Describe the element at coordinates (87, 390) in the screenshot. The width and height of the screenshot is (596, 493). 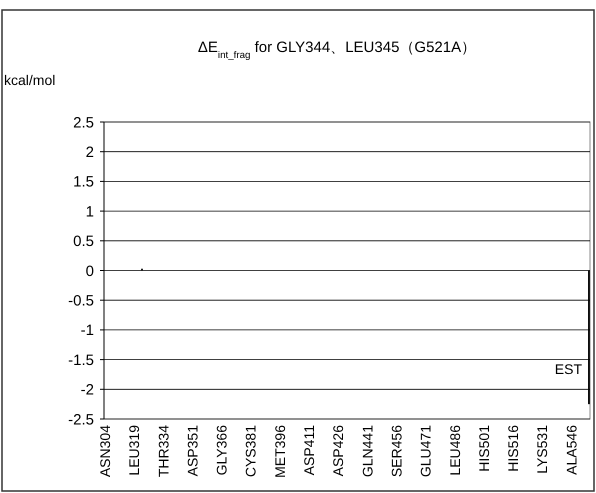
I see `y-tick-label: -2` at that location.